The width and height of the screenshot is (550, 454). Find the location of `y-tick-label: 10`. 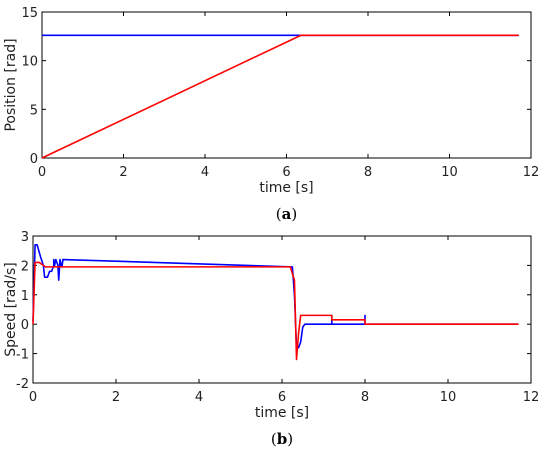

y-tick-label: 10 is located at coordinates (29, 62).